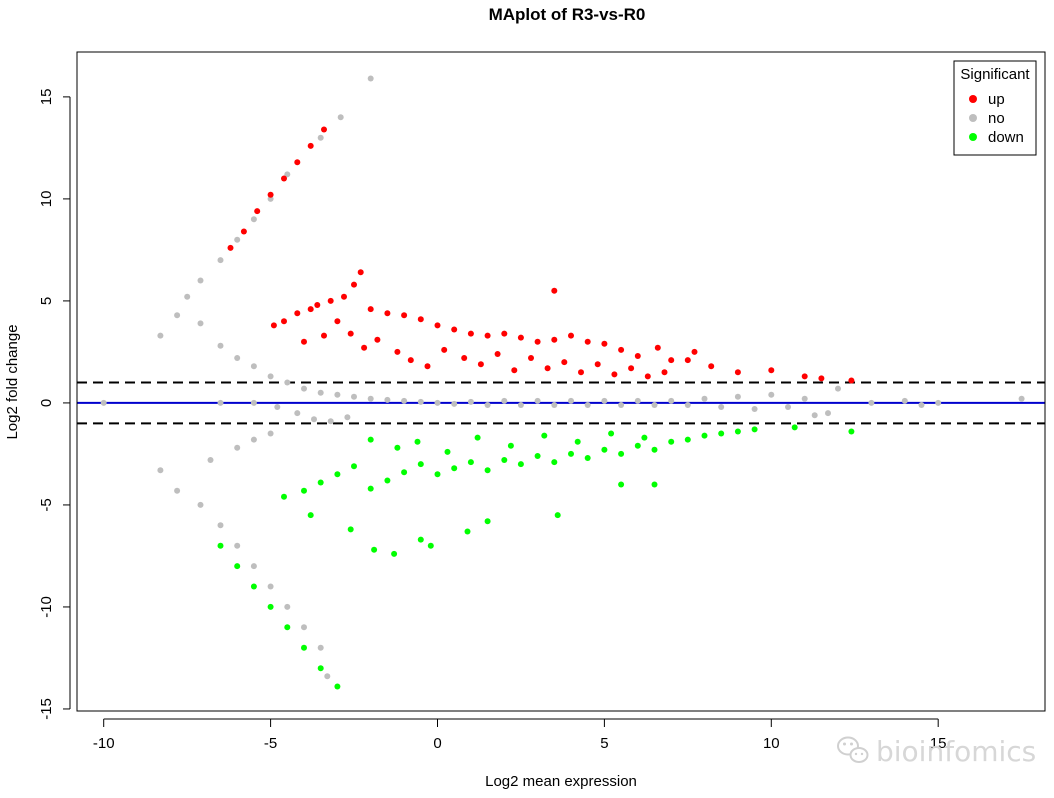 The image size is (1054, 798). I want to click on wechat-icon, so click(853, 749).